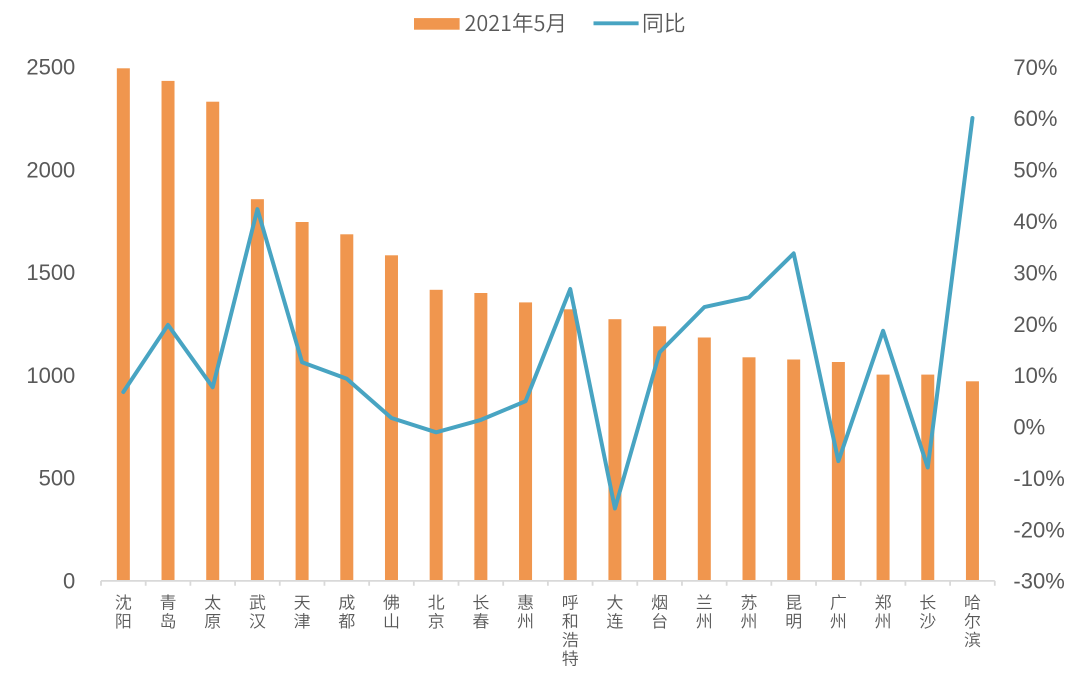 The image size is (1080, 678). What do you see at coordinates (50, 272) in the screenshot?
I see `svg-text: 1500` at bounding box center [50, 272].